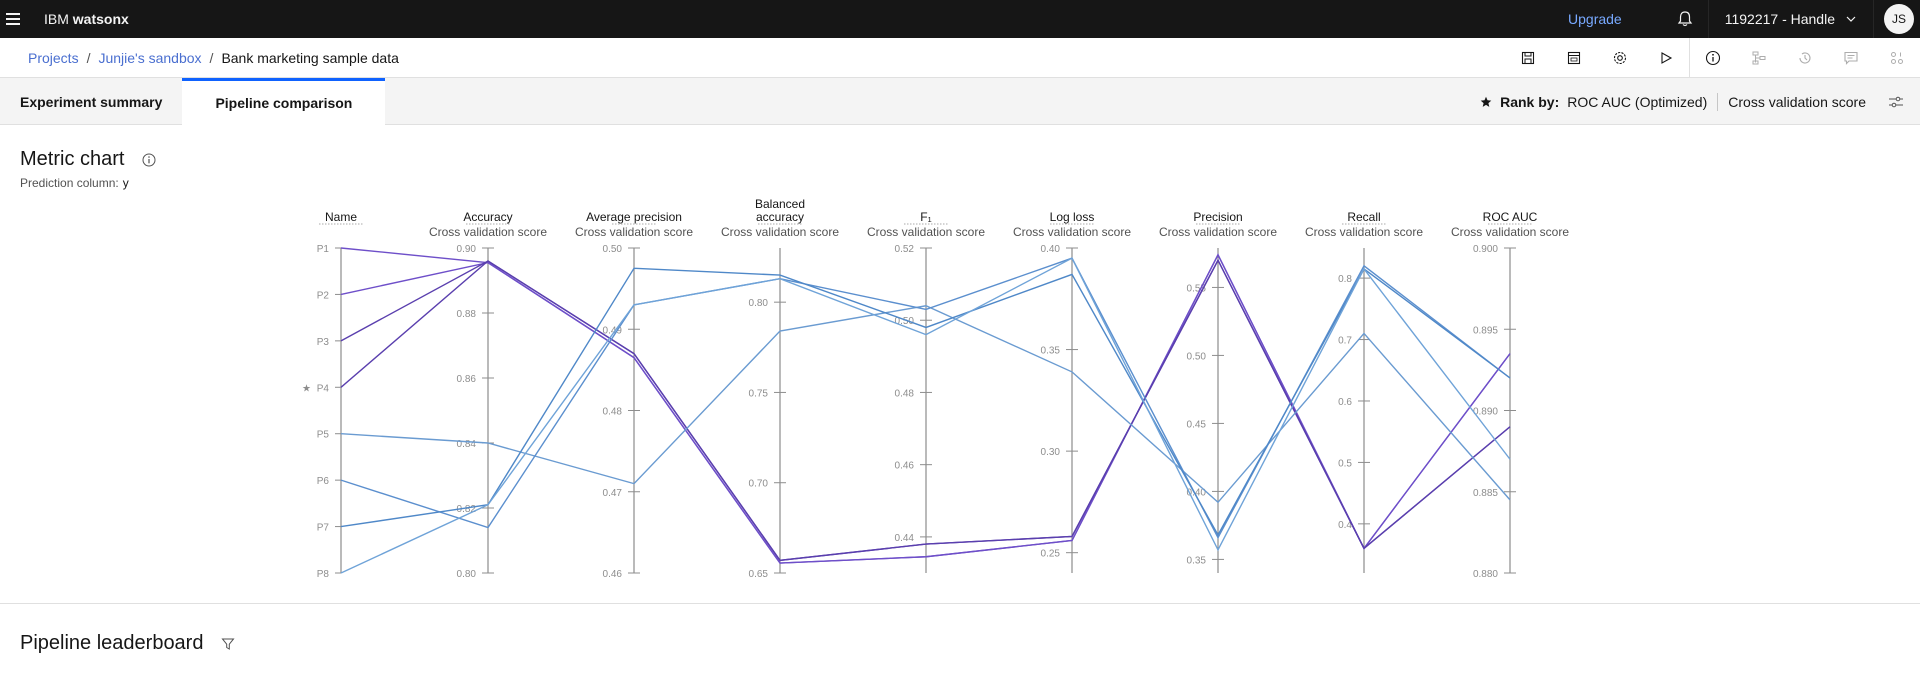 Image resolution: width=1920 pixels, height=680 pixels. What do you see at coordinates (323, 249) in the screenshot?
I see `svg-text: P1` at bounding box center [323, 249].